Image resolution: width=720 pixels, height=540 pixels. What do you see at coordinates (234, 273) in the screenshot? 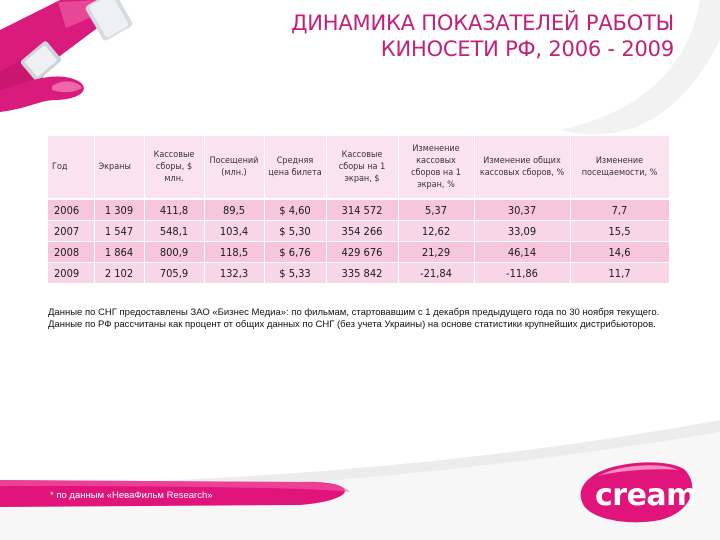
I see `table-cell: 132,3` at bounding box center [234, 273].